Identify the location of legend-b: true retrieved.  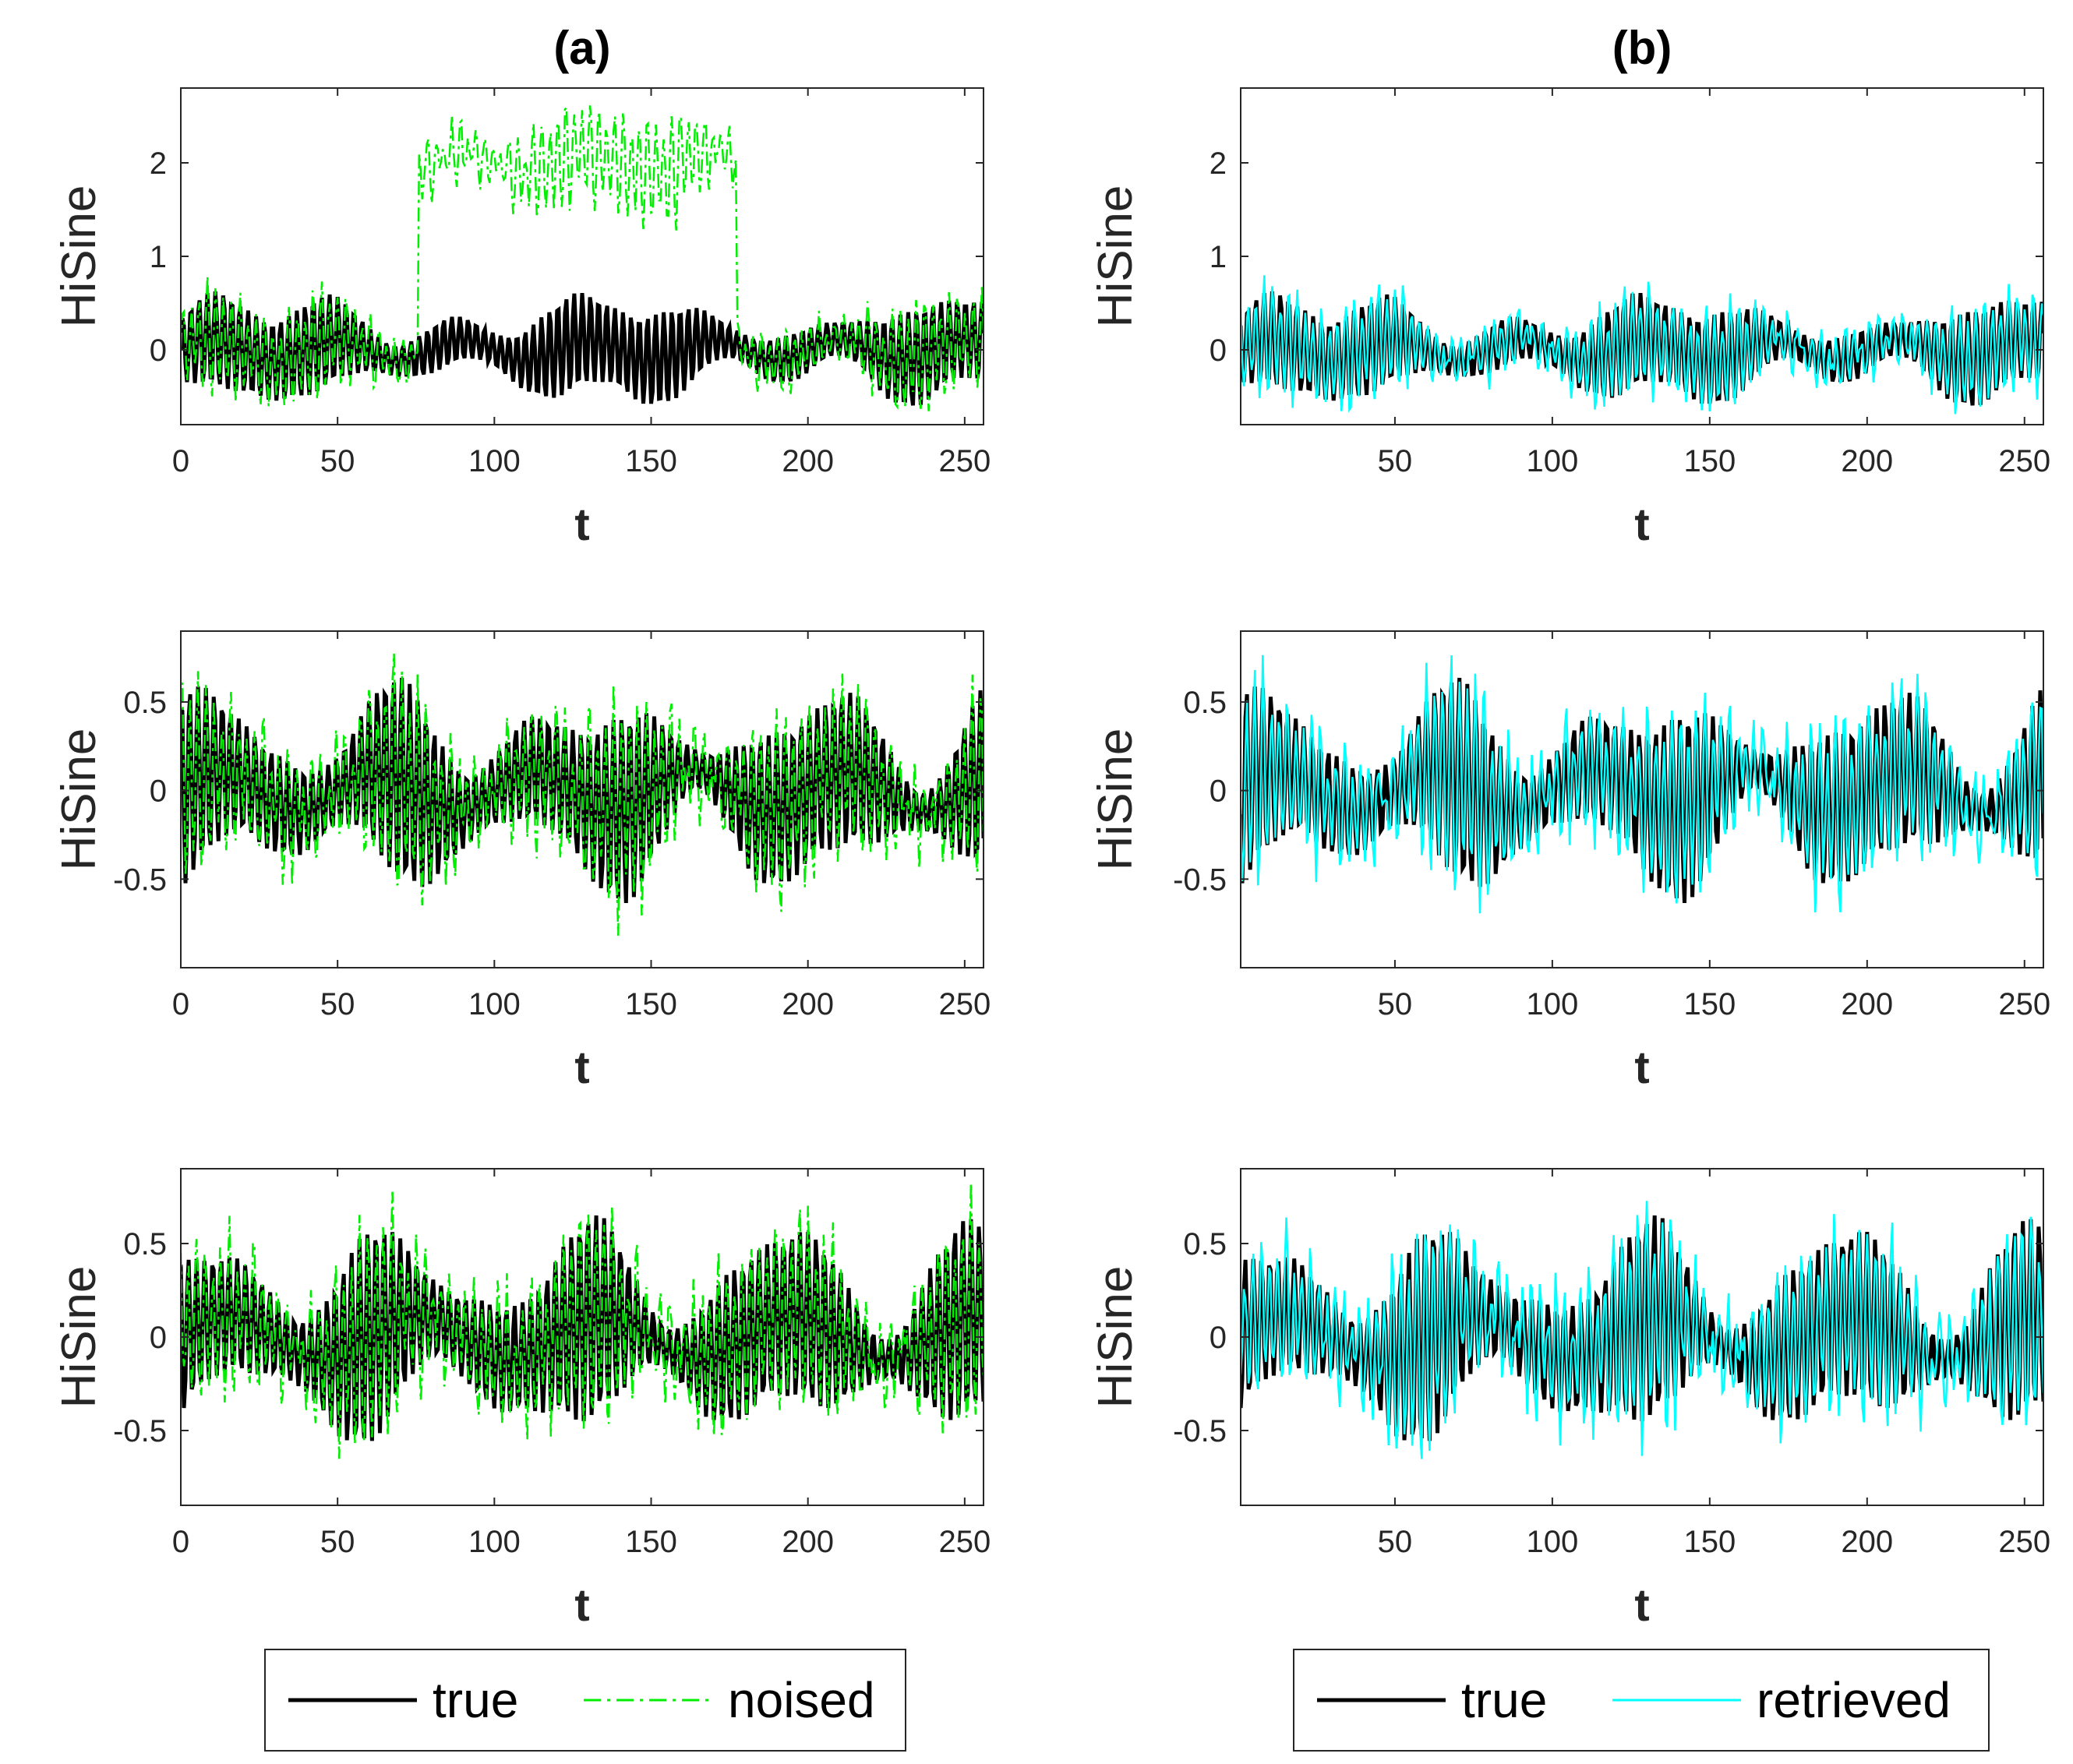
(1641, 1700).